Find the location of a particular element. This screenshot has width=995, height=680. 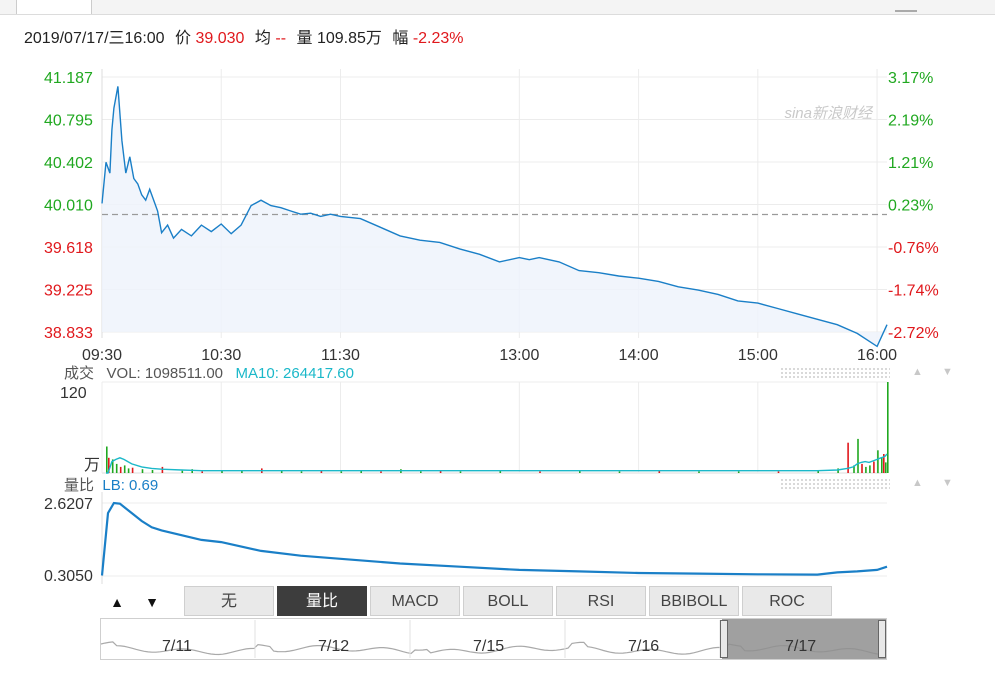

volume-panel-up-icon: ▲ is located at coordinates (917, 372).